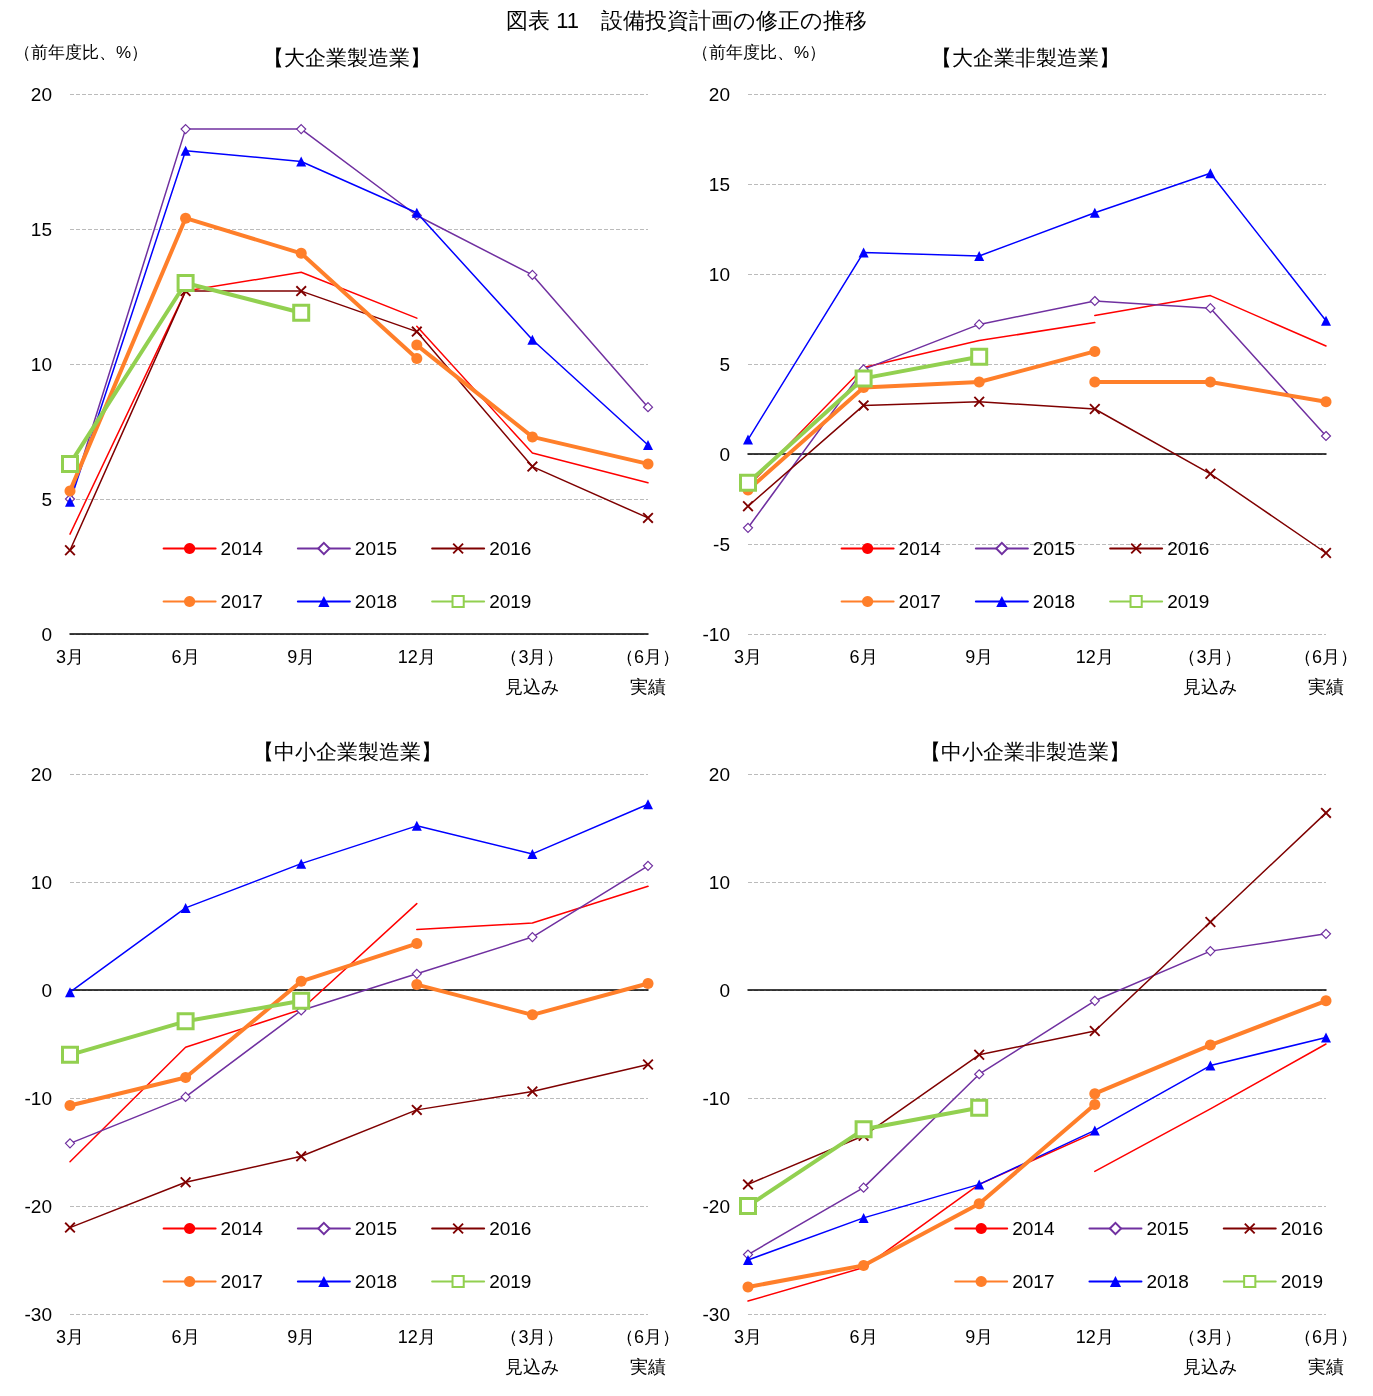 This screenshot has height=1396, width=1373. What do you see at coordinates (686, 20) in the screenshot?
I see `text: 図表 11 設備投資計画の修正の推移` at bounding box center [686, 20].